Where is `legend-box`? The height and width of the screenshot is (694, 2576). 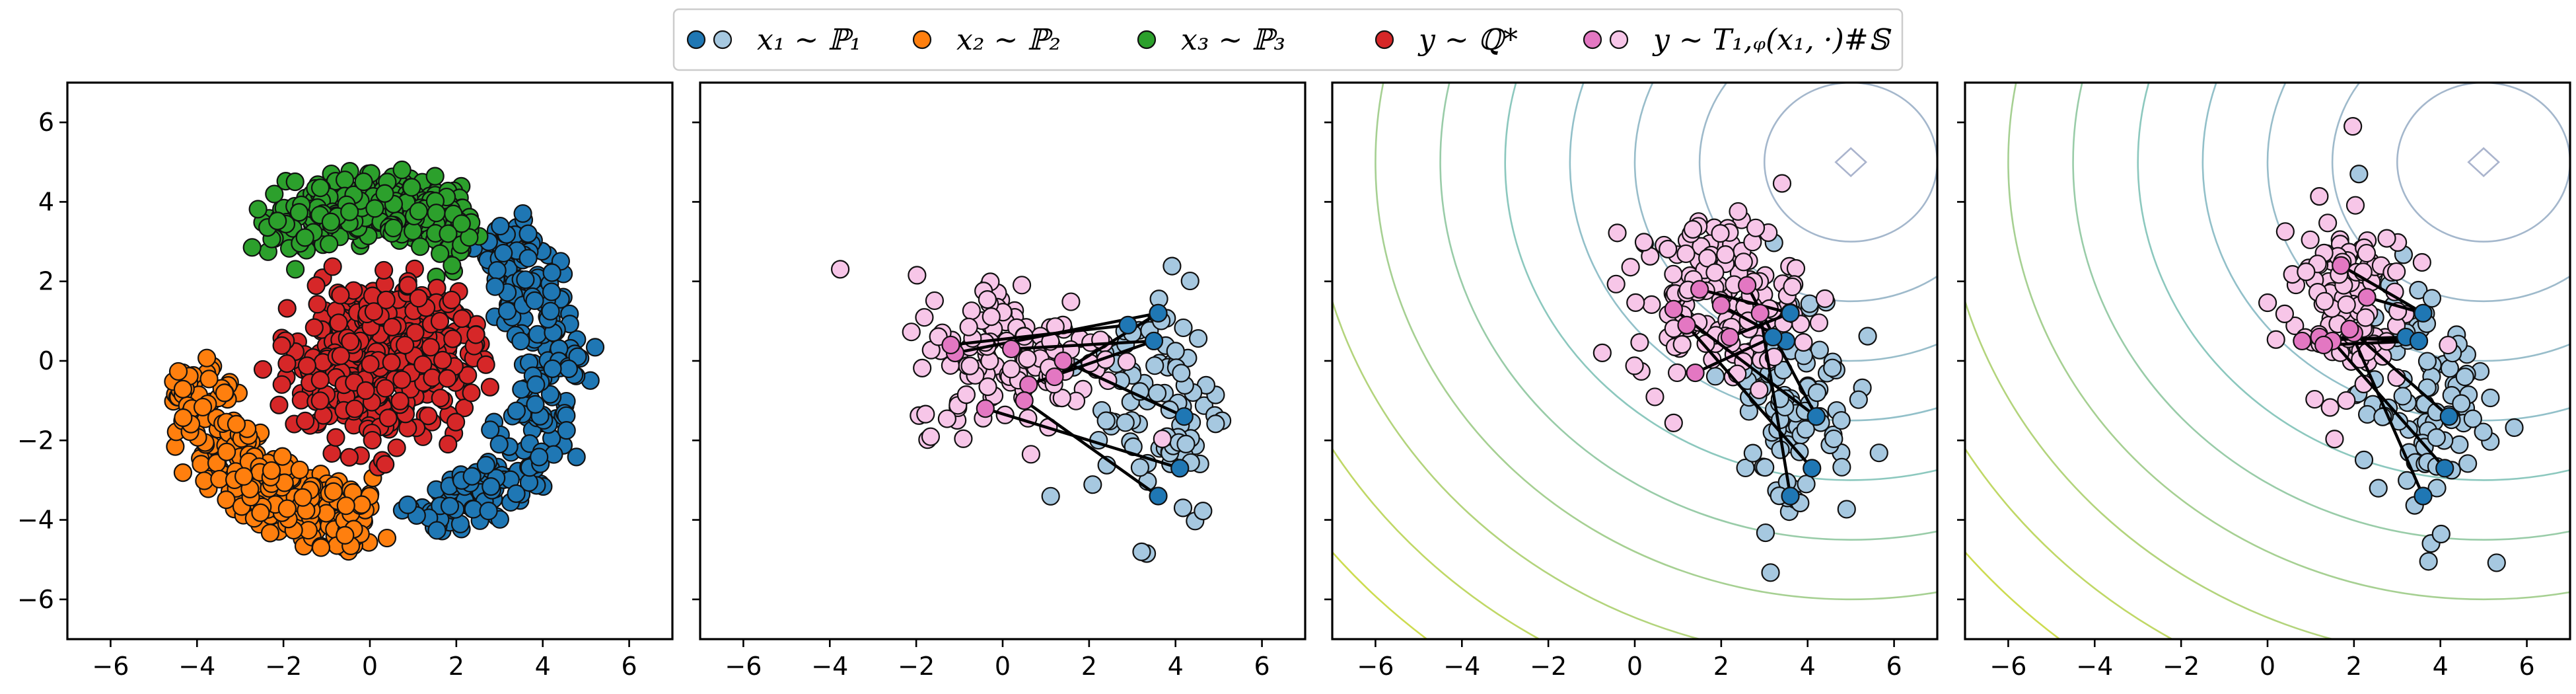
legend-box is located at coordinates (1288, 39).